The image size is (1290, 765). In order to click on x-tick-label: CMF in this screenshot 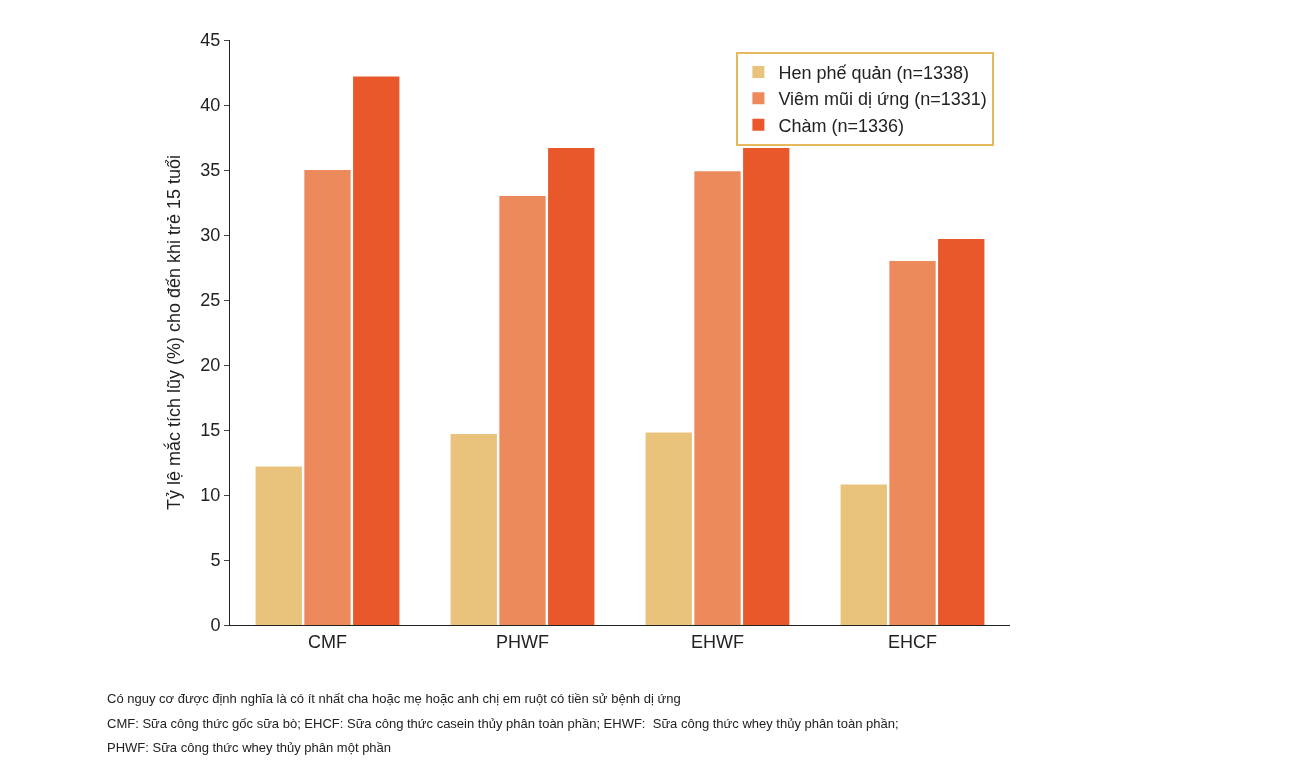, I will do `click(327, 641)`.